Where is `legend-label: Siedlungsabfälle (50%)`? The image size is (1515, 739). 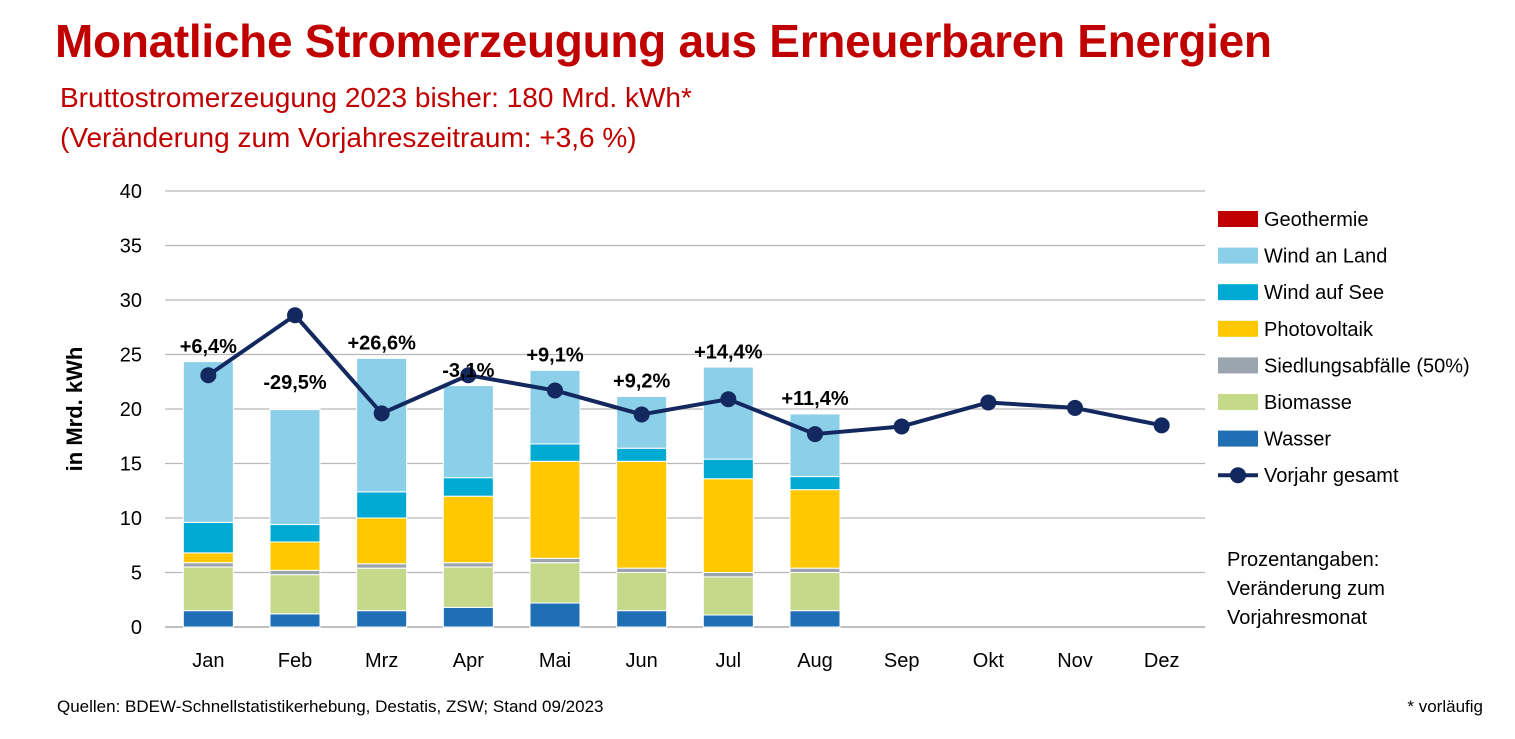 legend-label: Siedlungsabfälle (50%) is located at coordinates (1367, 366).